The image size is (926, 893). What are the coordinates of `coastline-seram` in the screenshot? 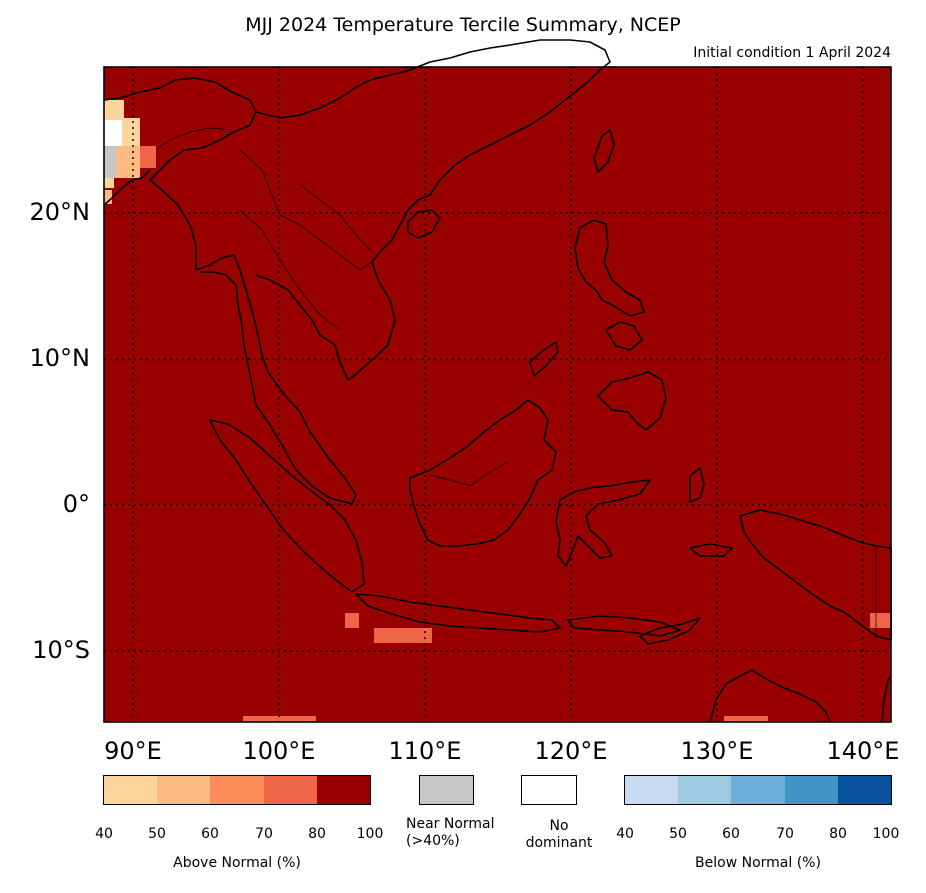 It's located at (711, 550).